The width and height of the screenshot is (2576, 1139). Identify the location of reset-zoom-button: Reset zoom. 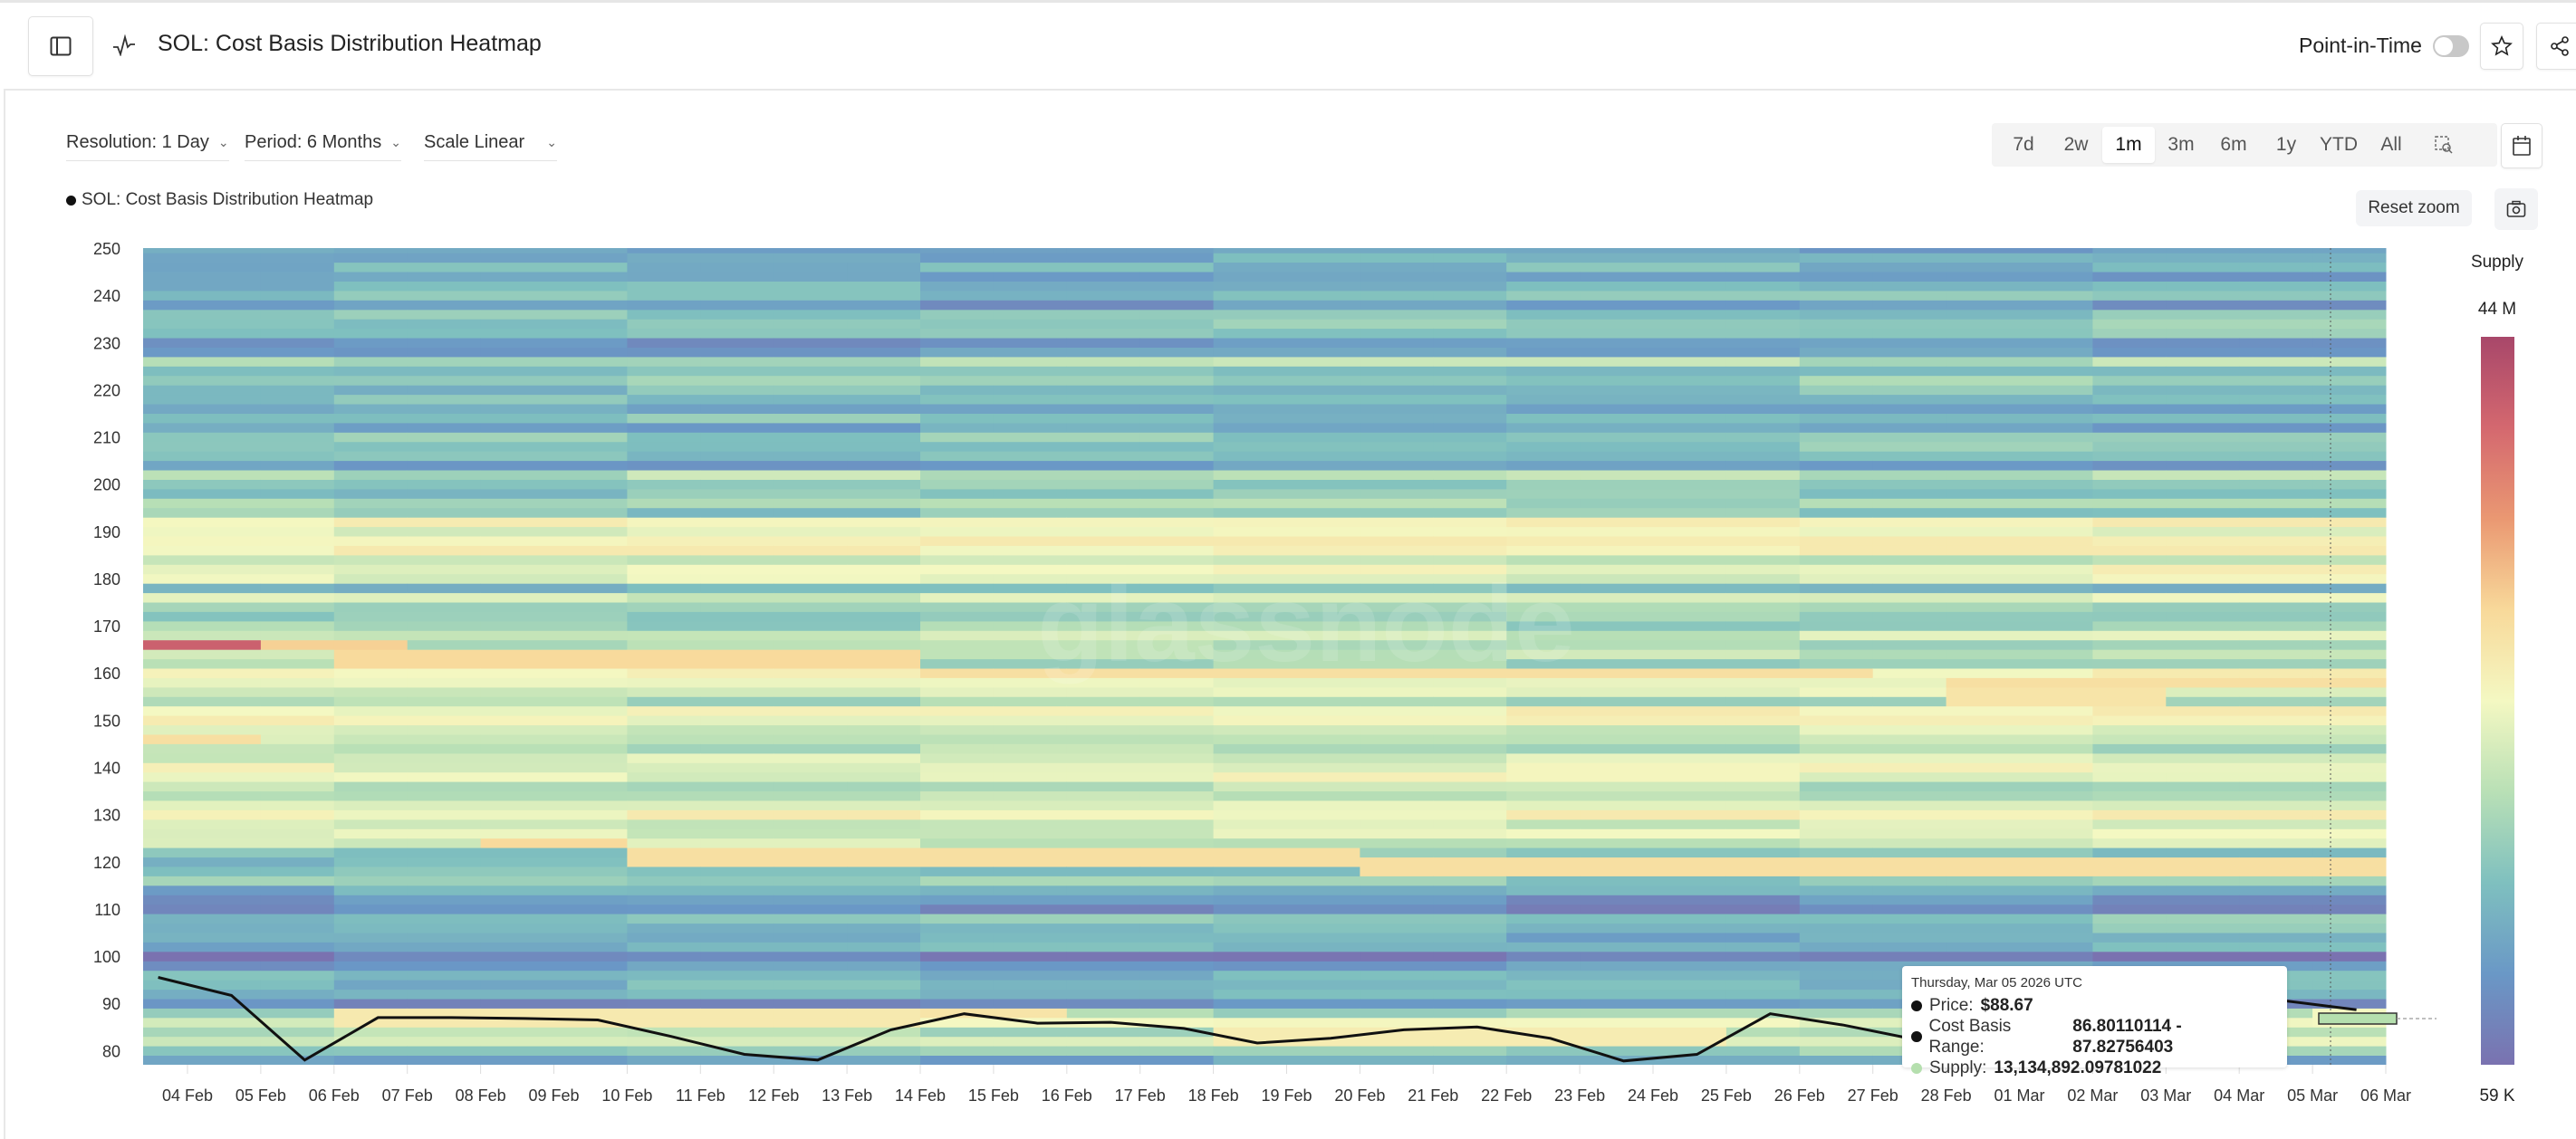
(2414, 208).